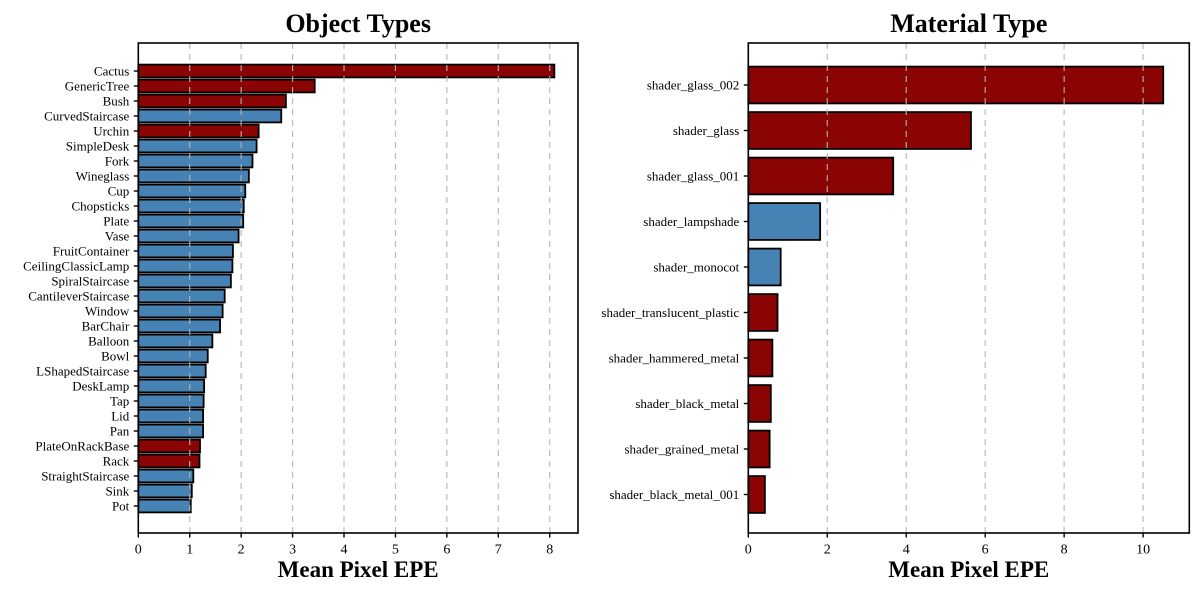 The image size is (1200, 600). What do you see at coordinates (91, 251) in the screenshot?
I see `category-label: FruitContainer` at bounding box center [91, 251].